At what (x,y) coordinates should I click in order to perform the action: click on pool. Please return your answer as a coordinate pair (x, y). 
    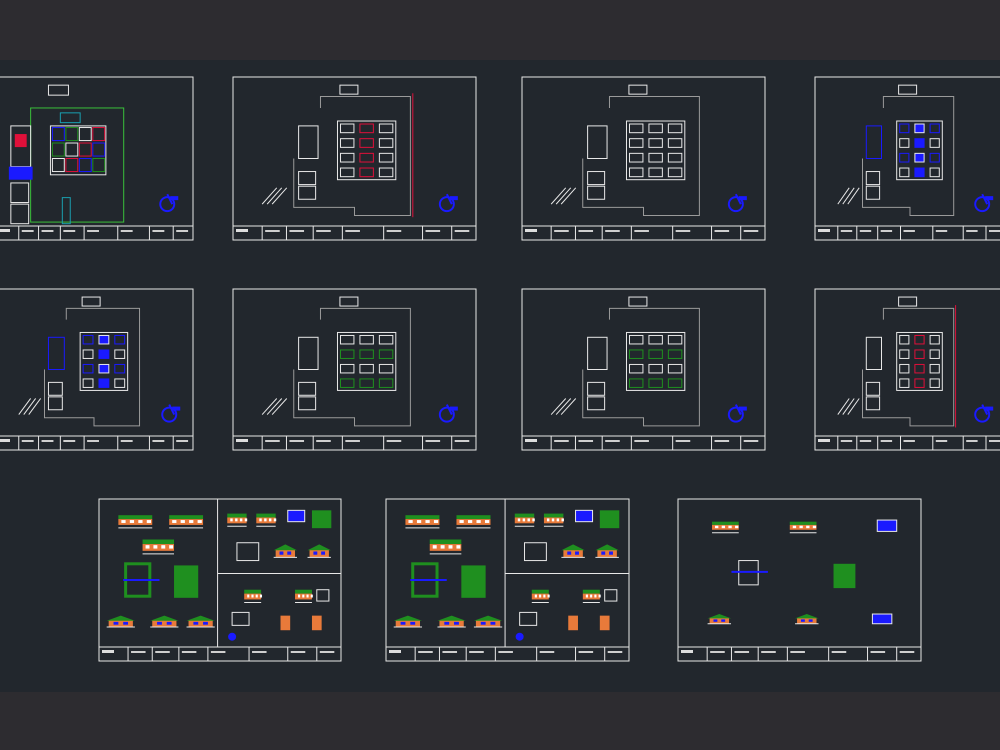
    Looking at the image, I should click on (20, 173).